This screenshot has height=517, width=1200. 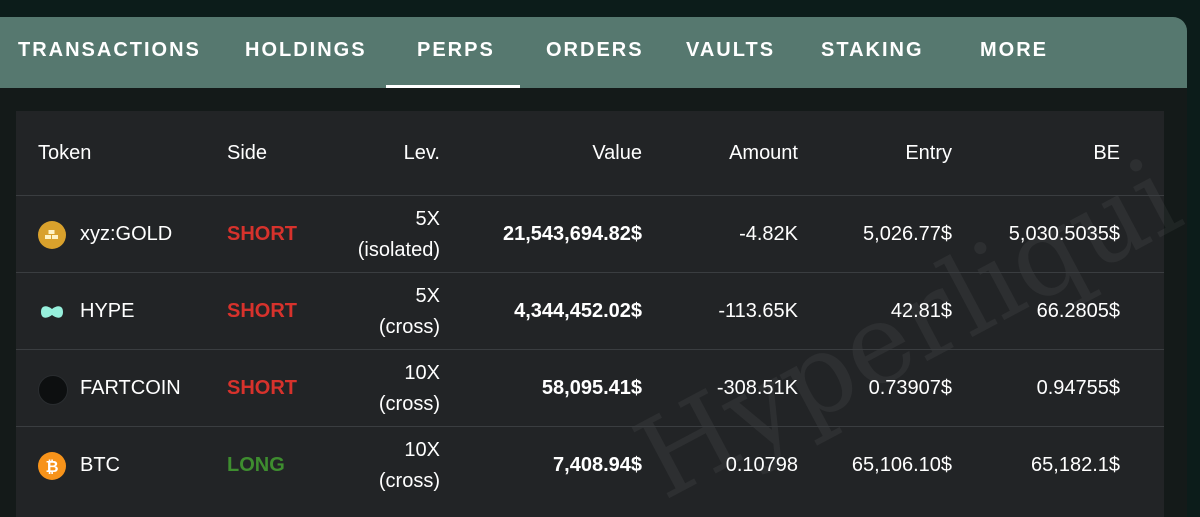 I want to click on bitcoin-icon: ₿, so click(x=52, y=466).